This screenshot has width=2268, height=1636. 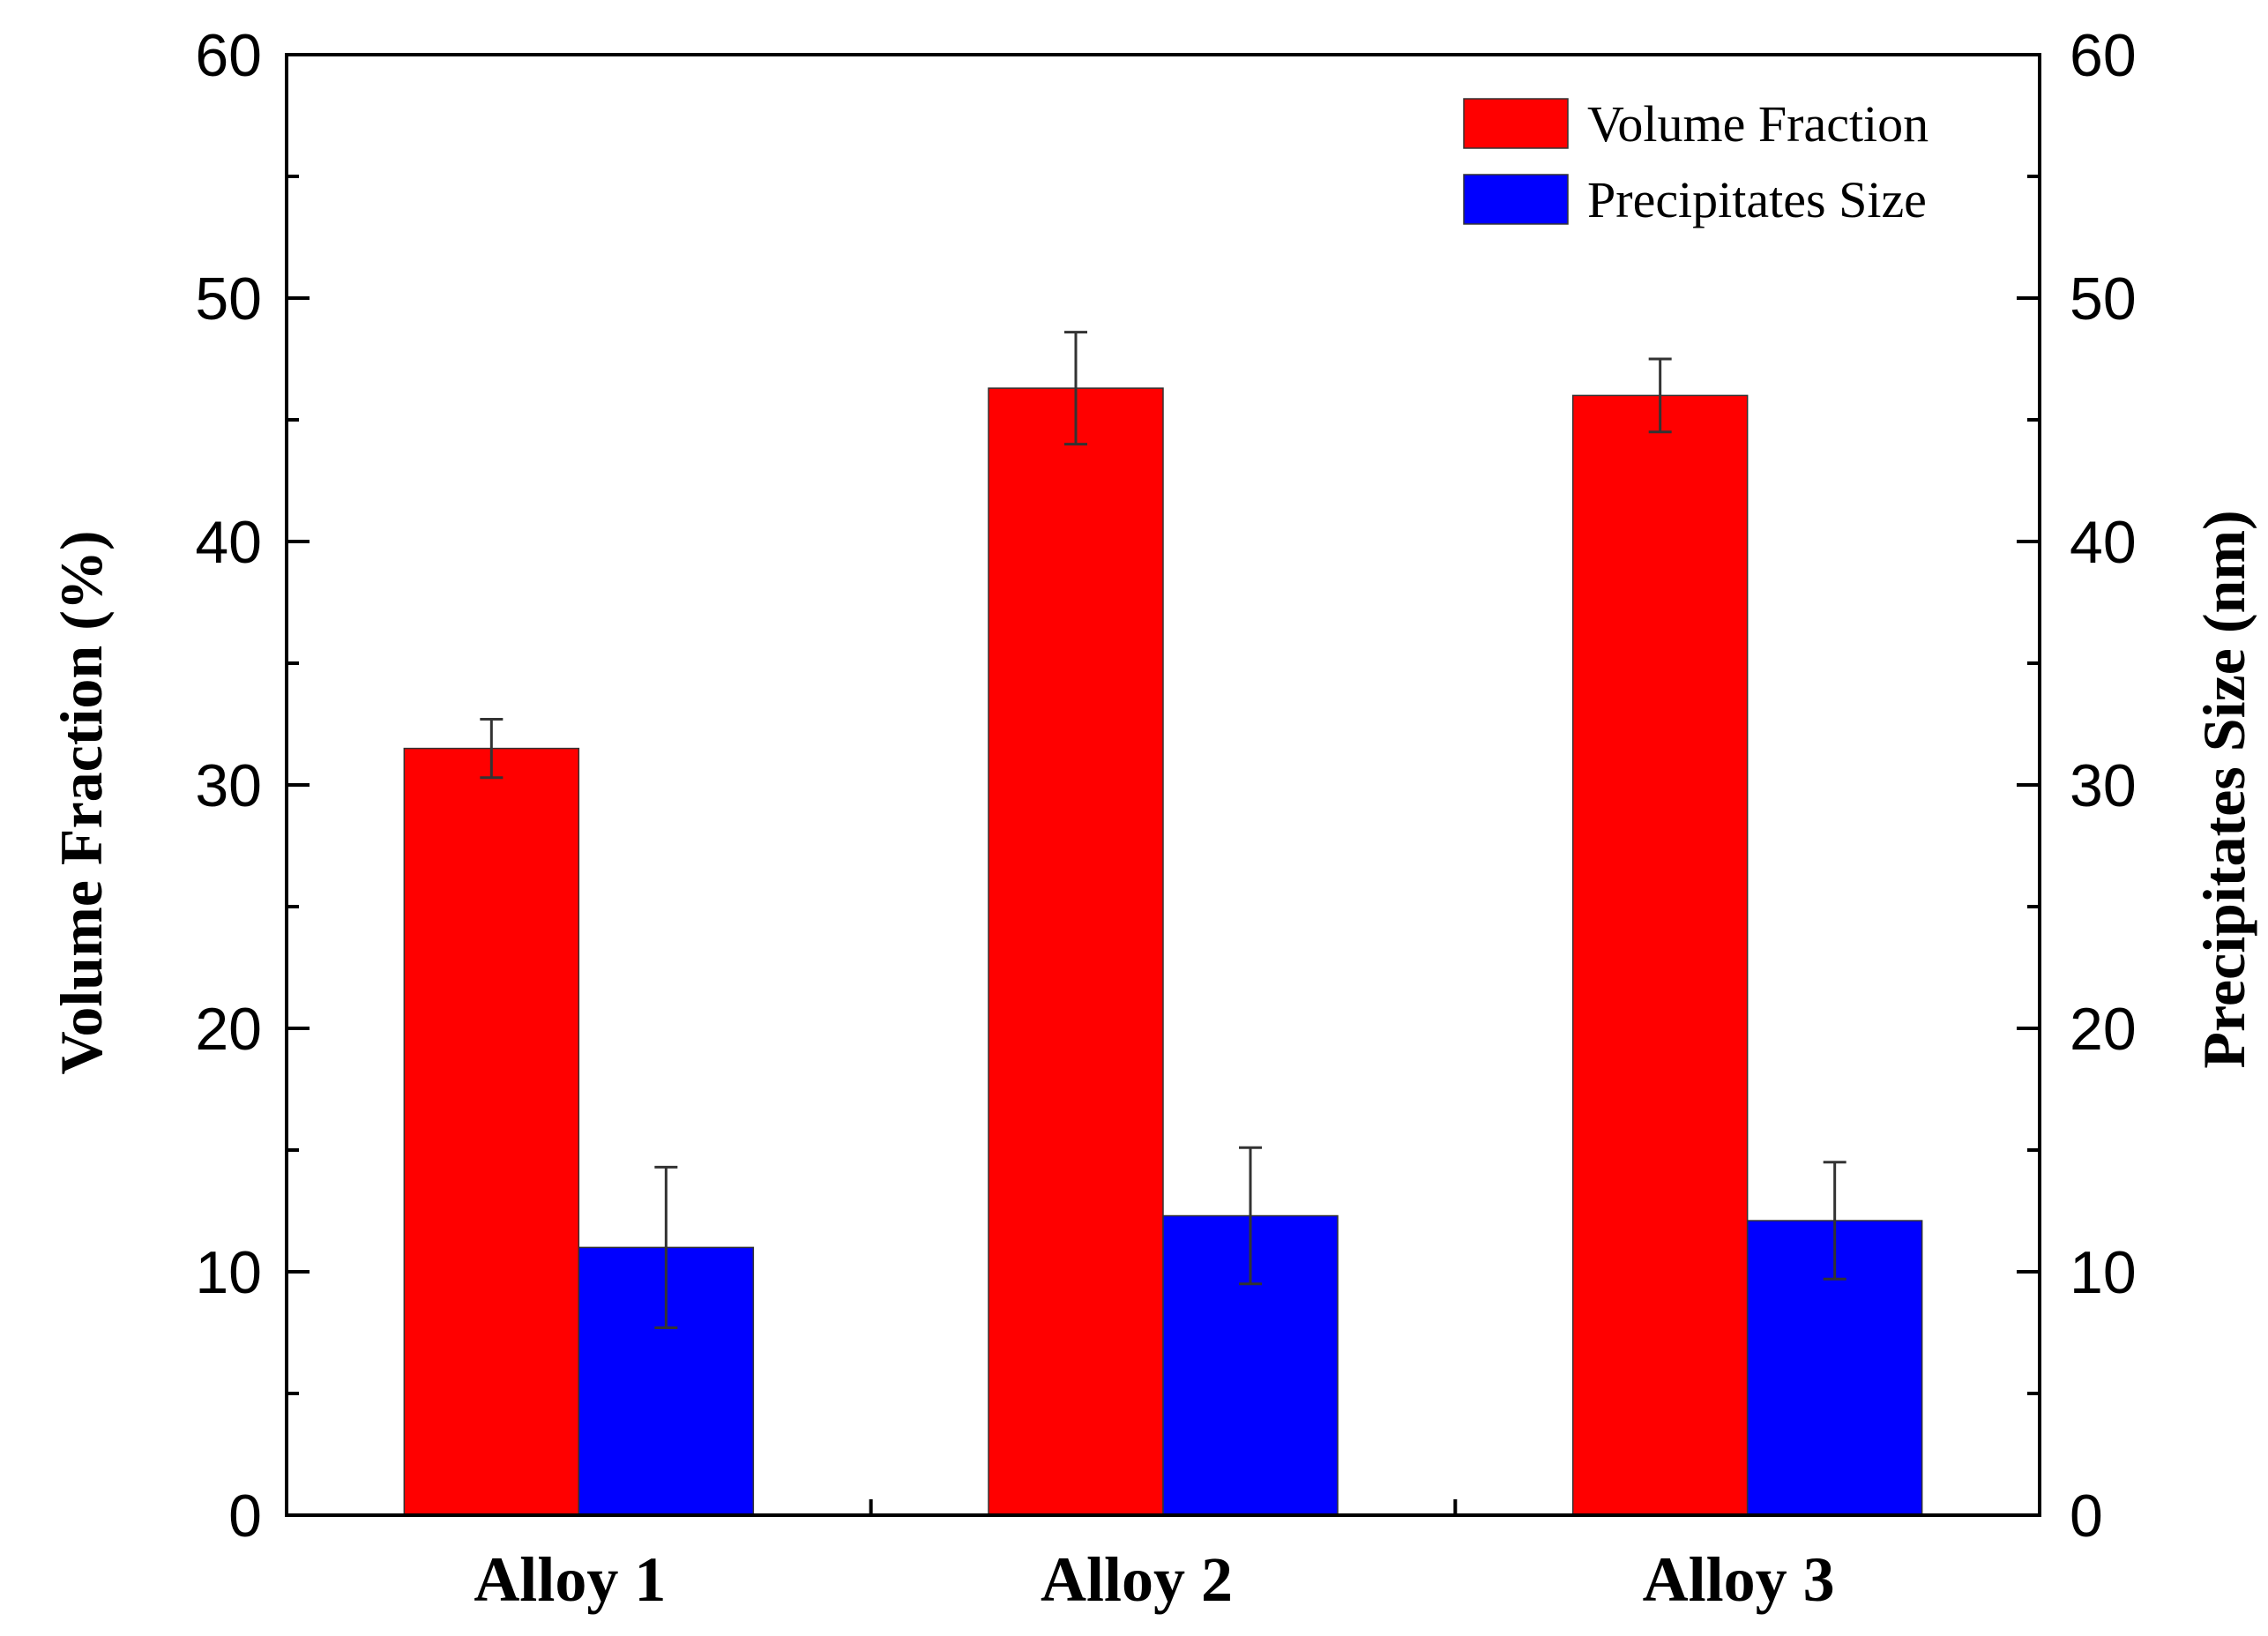 What do you see at coordinates (1137, 1579) in the screenshot?
I see `category-label-2: Alloy 2` at bounding box center [1137, 1579].